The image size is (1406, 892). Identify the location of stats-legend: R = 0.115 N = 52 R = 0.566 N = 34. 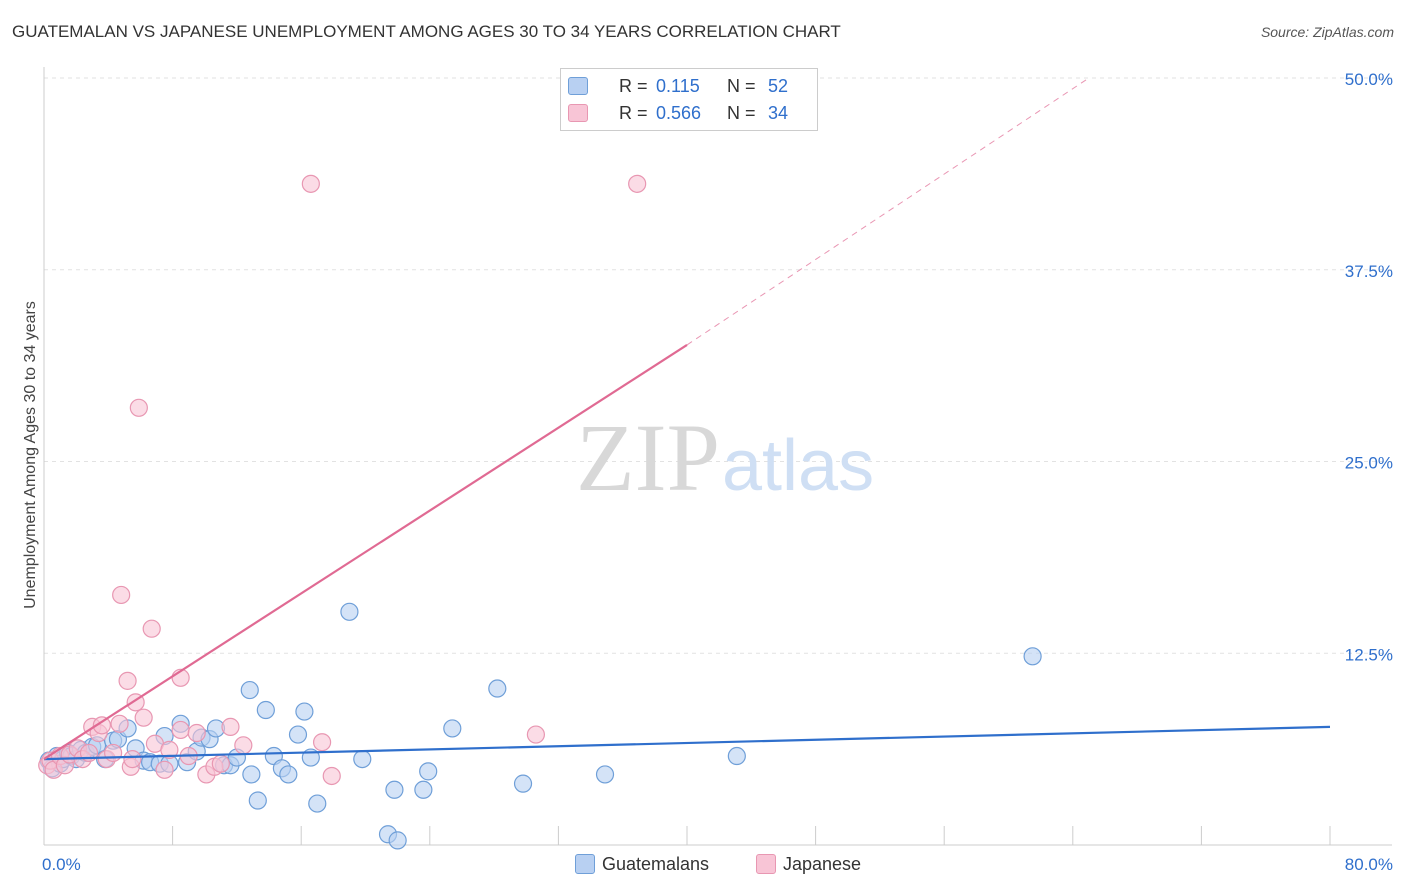
(689, 99).